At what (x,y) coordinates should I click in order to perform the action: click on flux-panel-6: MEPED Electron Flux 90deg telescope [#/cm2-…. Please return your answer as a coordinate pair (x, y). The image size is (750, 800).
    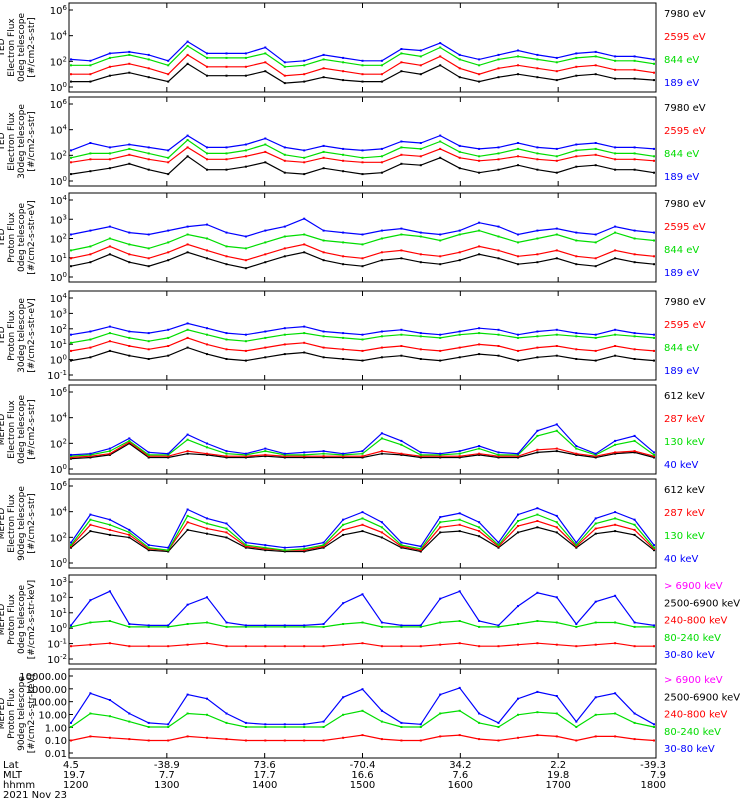
    Looking at the image, I should click on (352, 523).